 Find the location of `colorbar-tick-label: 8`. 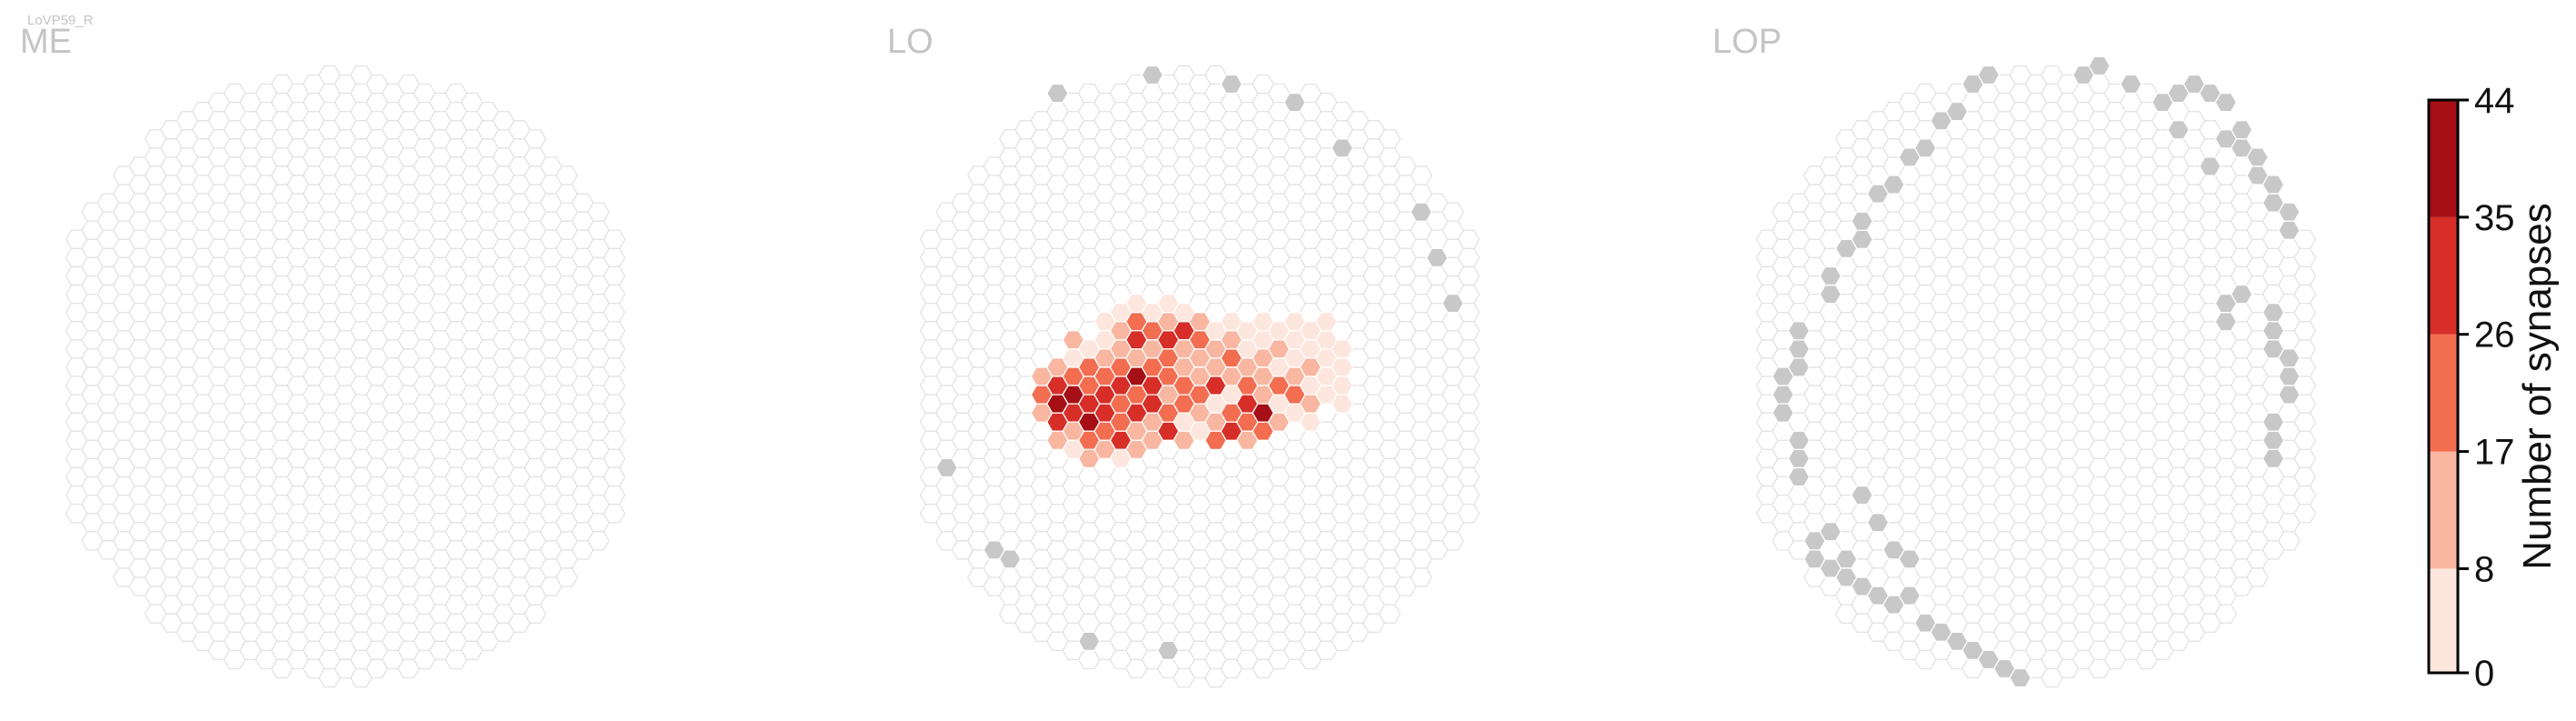

colorbar-tick-label: 8 is located at coordinates (2484, 569).